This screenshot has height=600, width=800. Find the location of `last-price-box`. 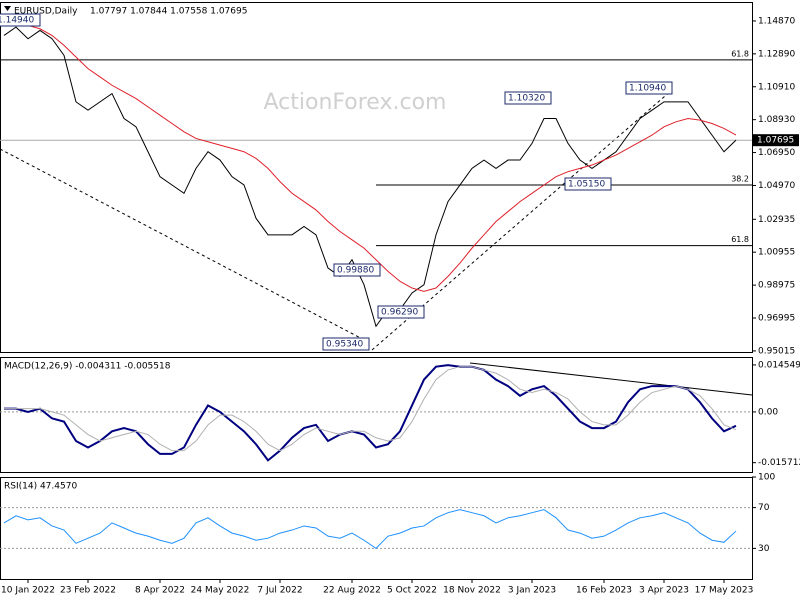

last-price-box is located at coordinates (776, 140).